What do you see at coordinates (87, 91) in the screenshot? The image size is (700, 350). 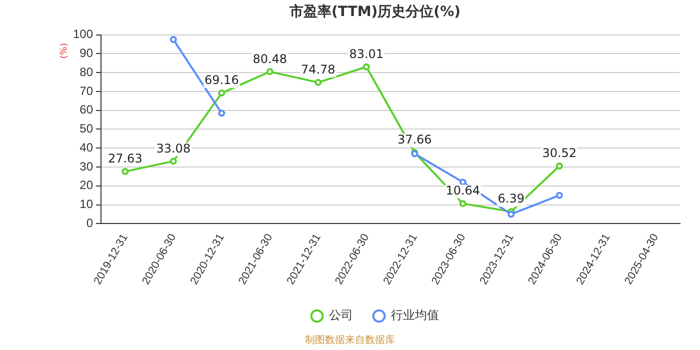 I see `y-tick-label: 70` at bounding box center [87, 91].